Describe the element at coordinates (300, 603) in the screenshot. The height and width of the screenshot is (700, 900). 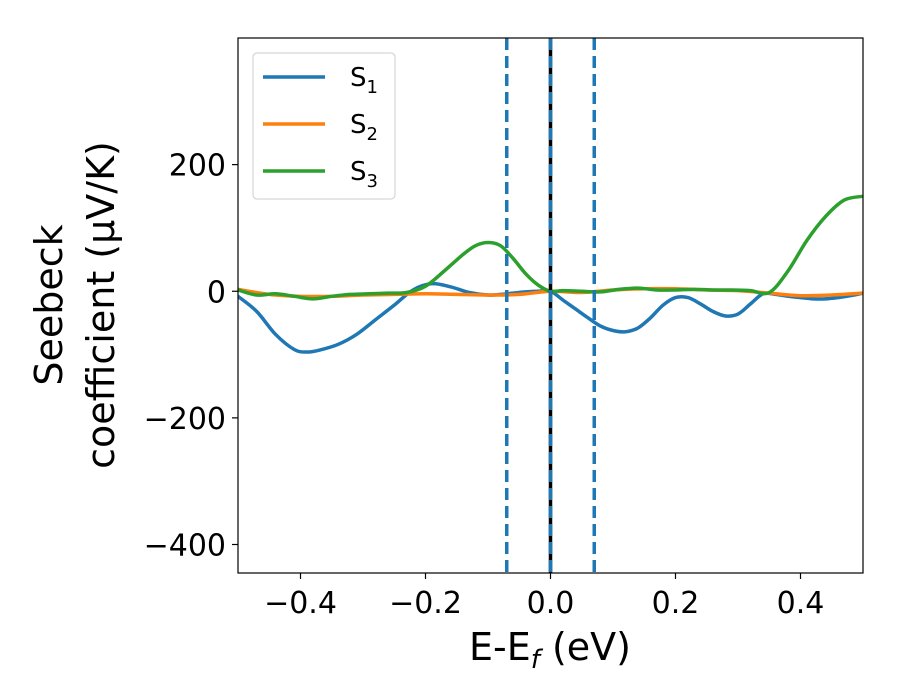
I see `x-tick-label: −0.4` at that location.